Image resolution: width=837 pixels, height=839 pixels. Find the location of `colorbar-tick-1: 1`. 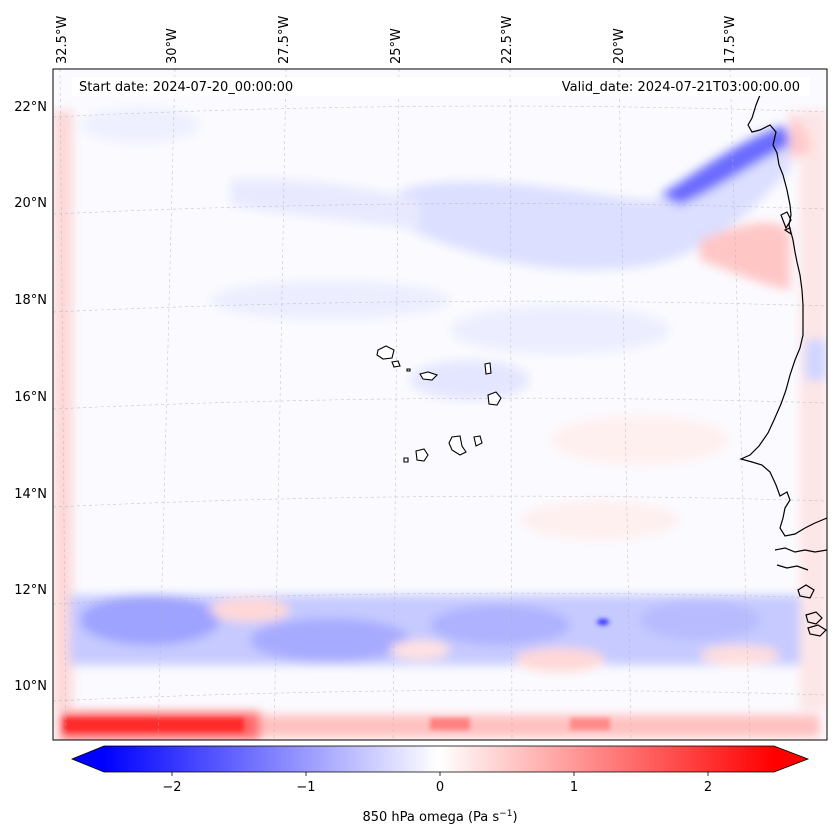

colorbar-tick-1: 1 is located at coordinates (574, 787).